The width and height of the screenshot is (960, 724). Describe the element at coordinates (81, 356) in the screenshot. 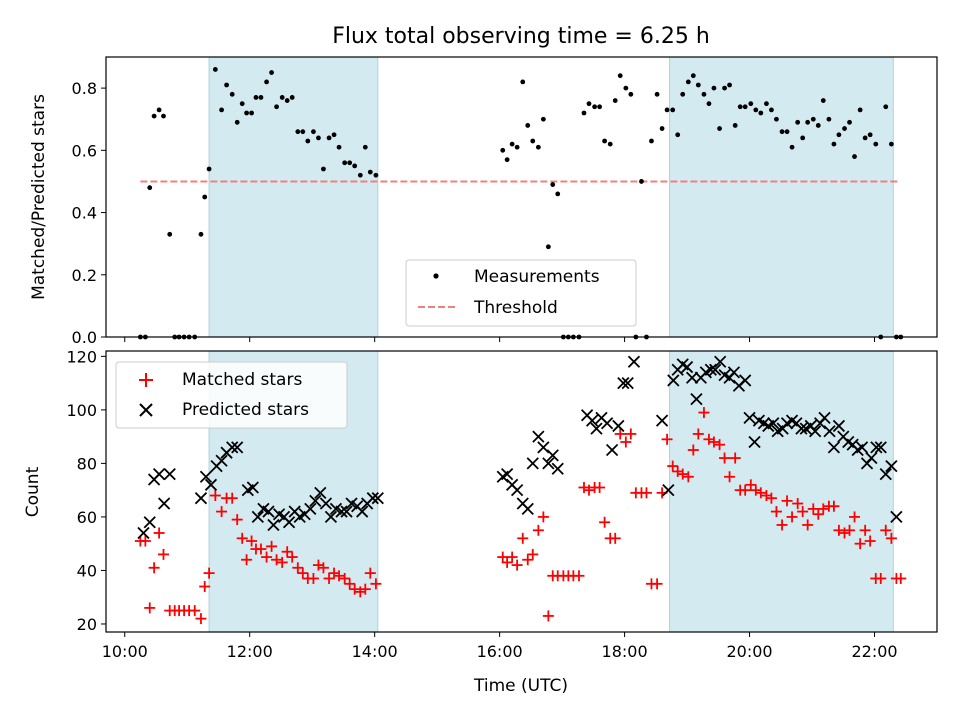

I see `y-tick-label: 120` at that location.